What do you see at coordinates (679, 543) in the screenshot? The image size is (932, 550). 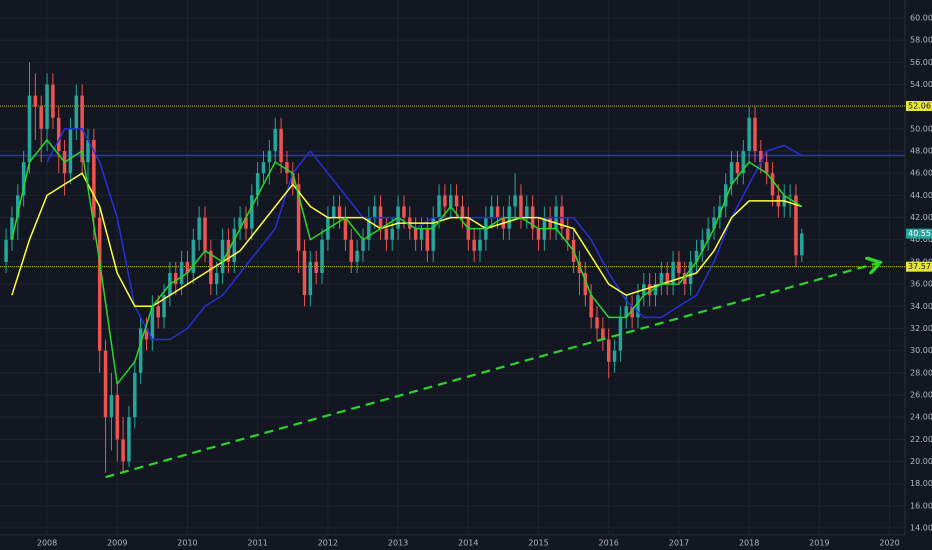 I see `x-tick-label: 2017` at bounding box center [679, 543].